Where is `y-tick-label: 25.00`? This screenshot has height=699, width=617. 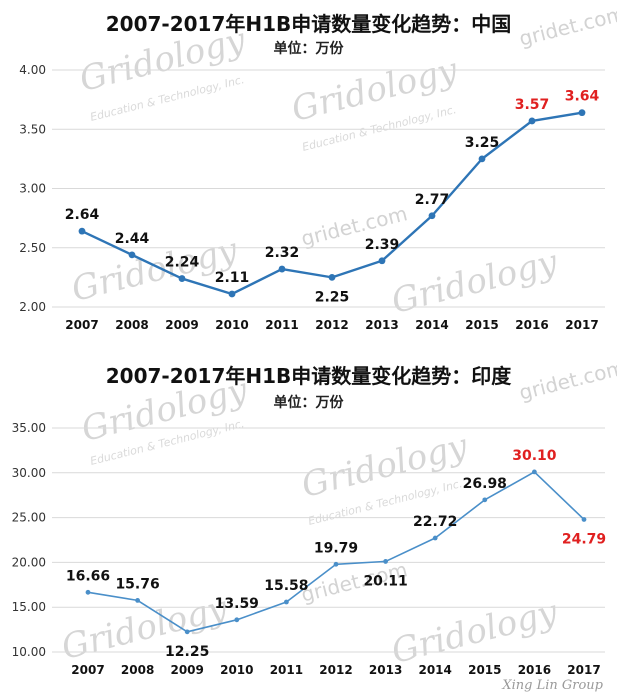
y-tick-label: 25.00 is located at coordinates (29, 518).